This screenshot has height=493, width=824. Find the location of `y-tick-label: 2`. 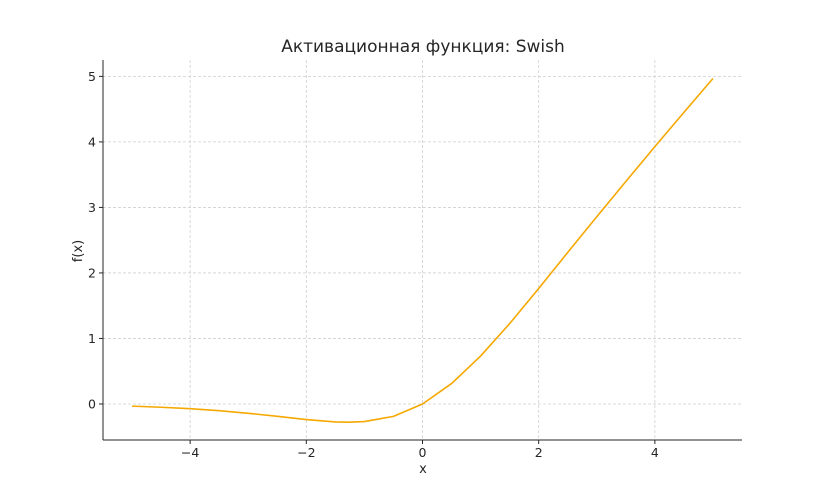

y-tick-label: 2 is located at coordinates (92, 272).